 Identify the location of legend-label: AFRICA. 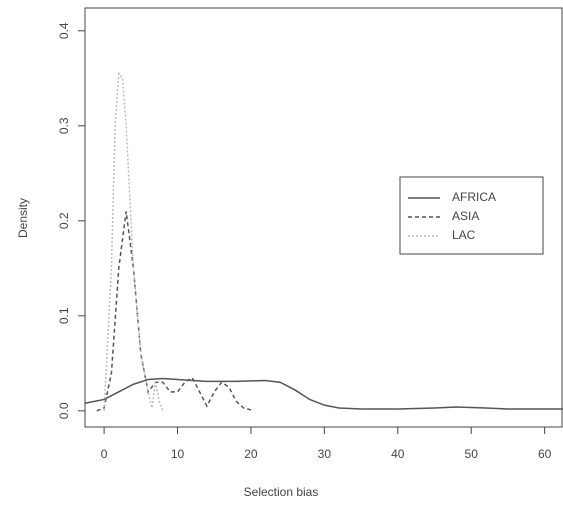
(474, 197).